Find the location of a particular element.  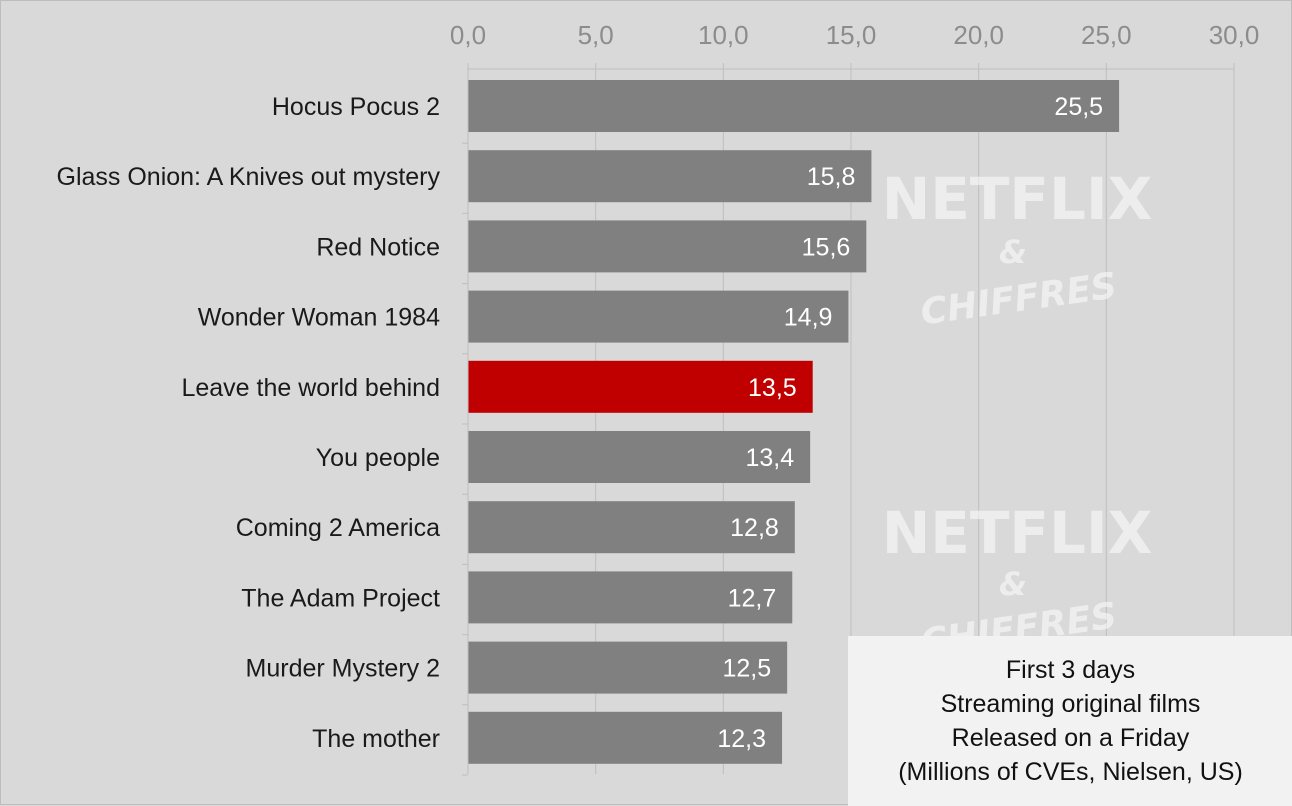

category-label: You people is located at coordinates (378, 458).